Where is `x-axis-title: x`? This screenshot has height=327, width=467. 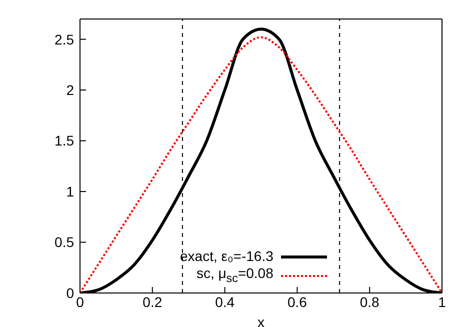
x-axis-title: x is located at coordinates (261, 320).